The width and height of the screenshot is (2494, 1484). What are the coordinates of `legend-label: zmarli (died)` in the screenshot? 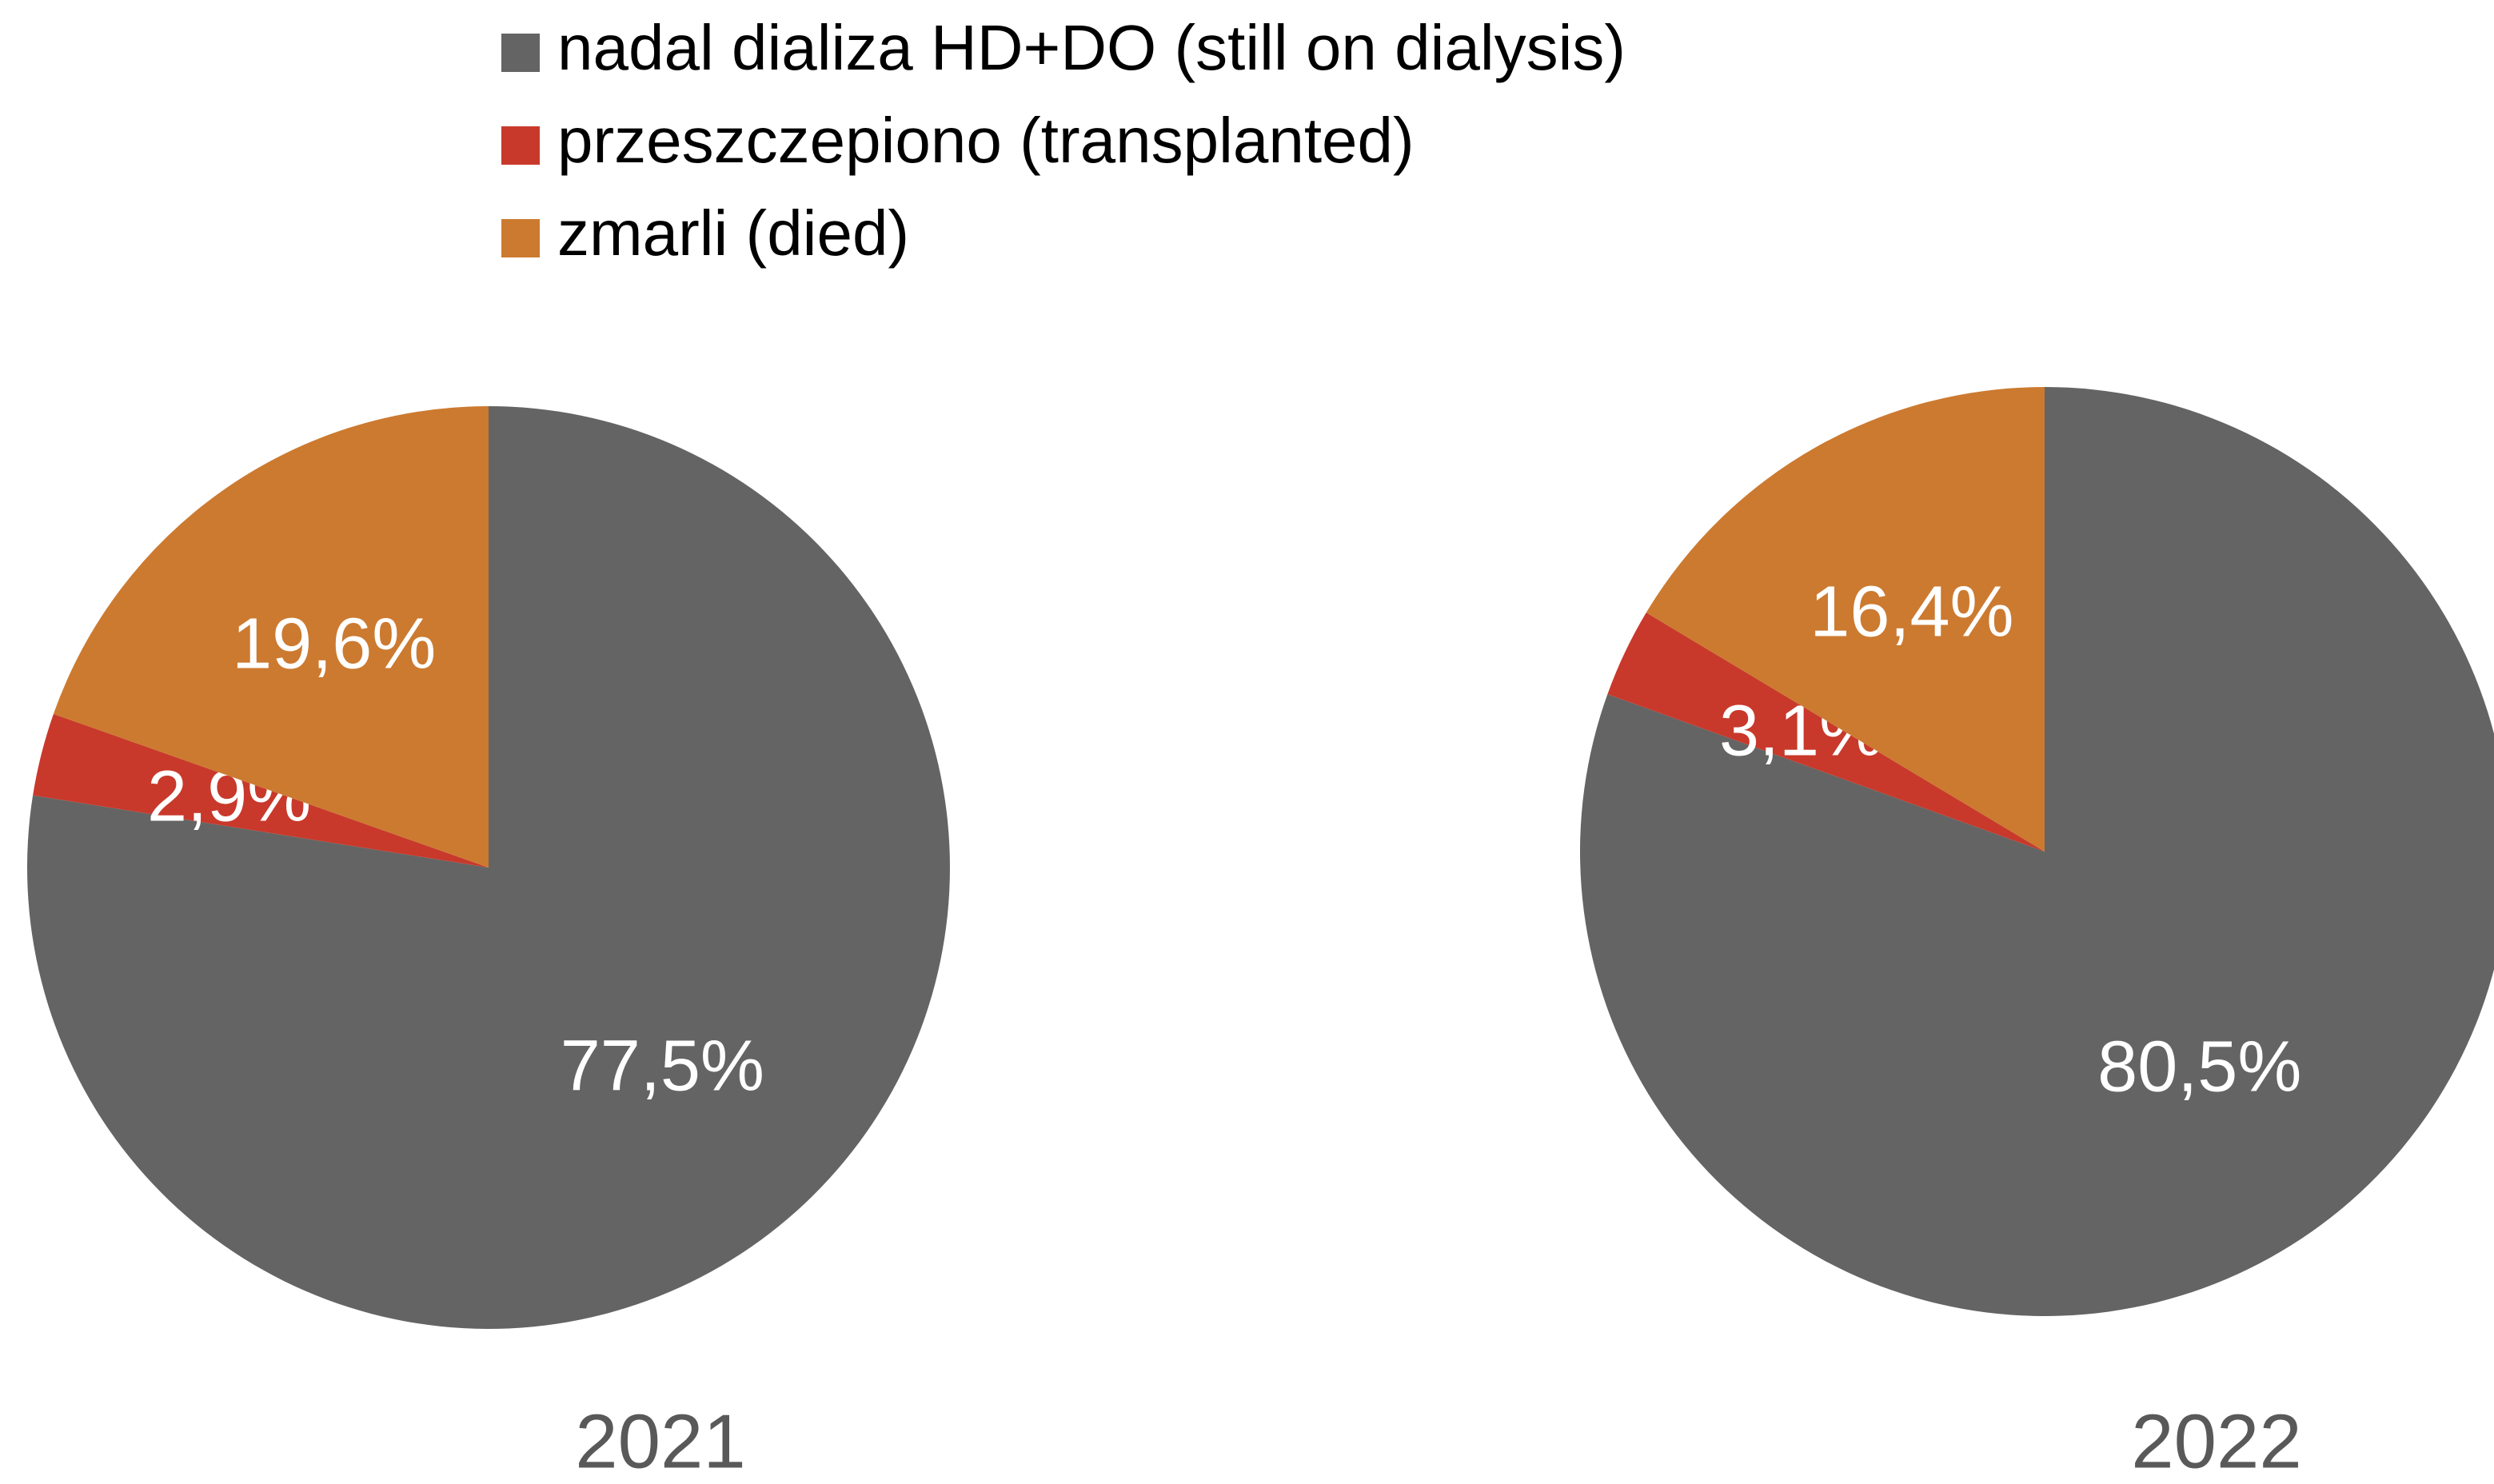 It's located at (733, 233).